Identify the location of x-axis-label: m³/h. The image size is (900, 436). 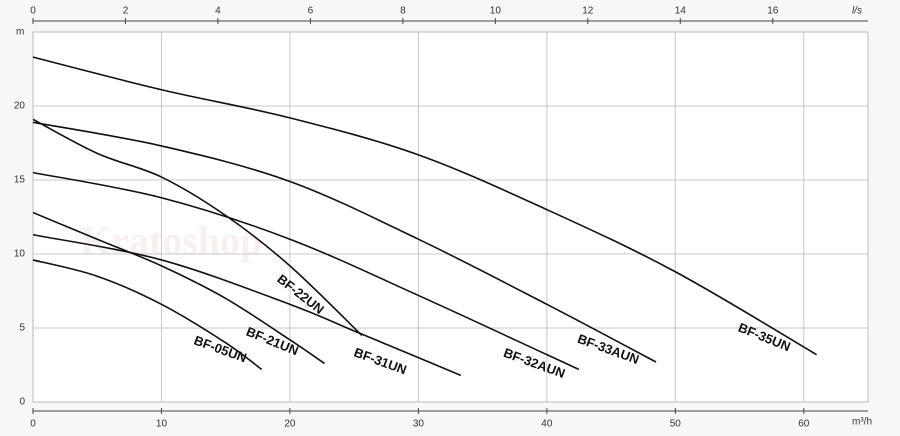
(862, 422).